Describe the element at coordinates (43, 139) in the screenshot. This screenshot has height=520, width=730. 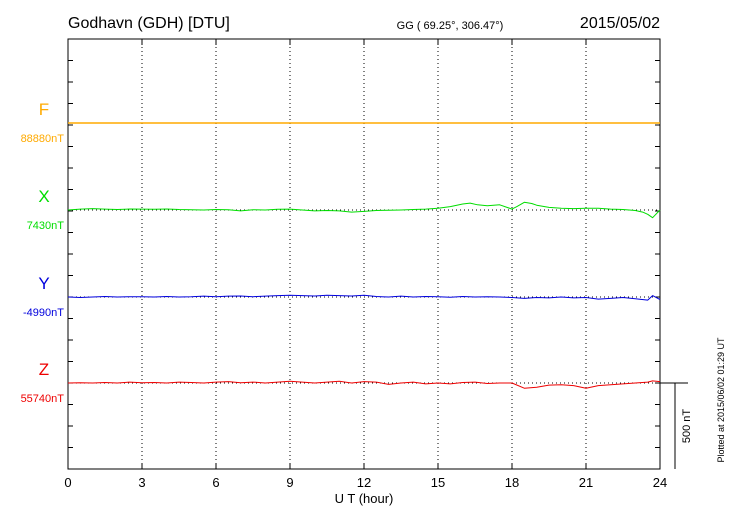
I see `series-baseline-f: 88880nT` at that location.